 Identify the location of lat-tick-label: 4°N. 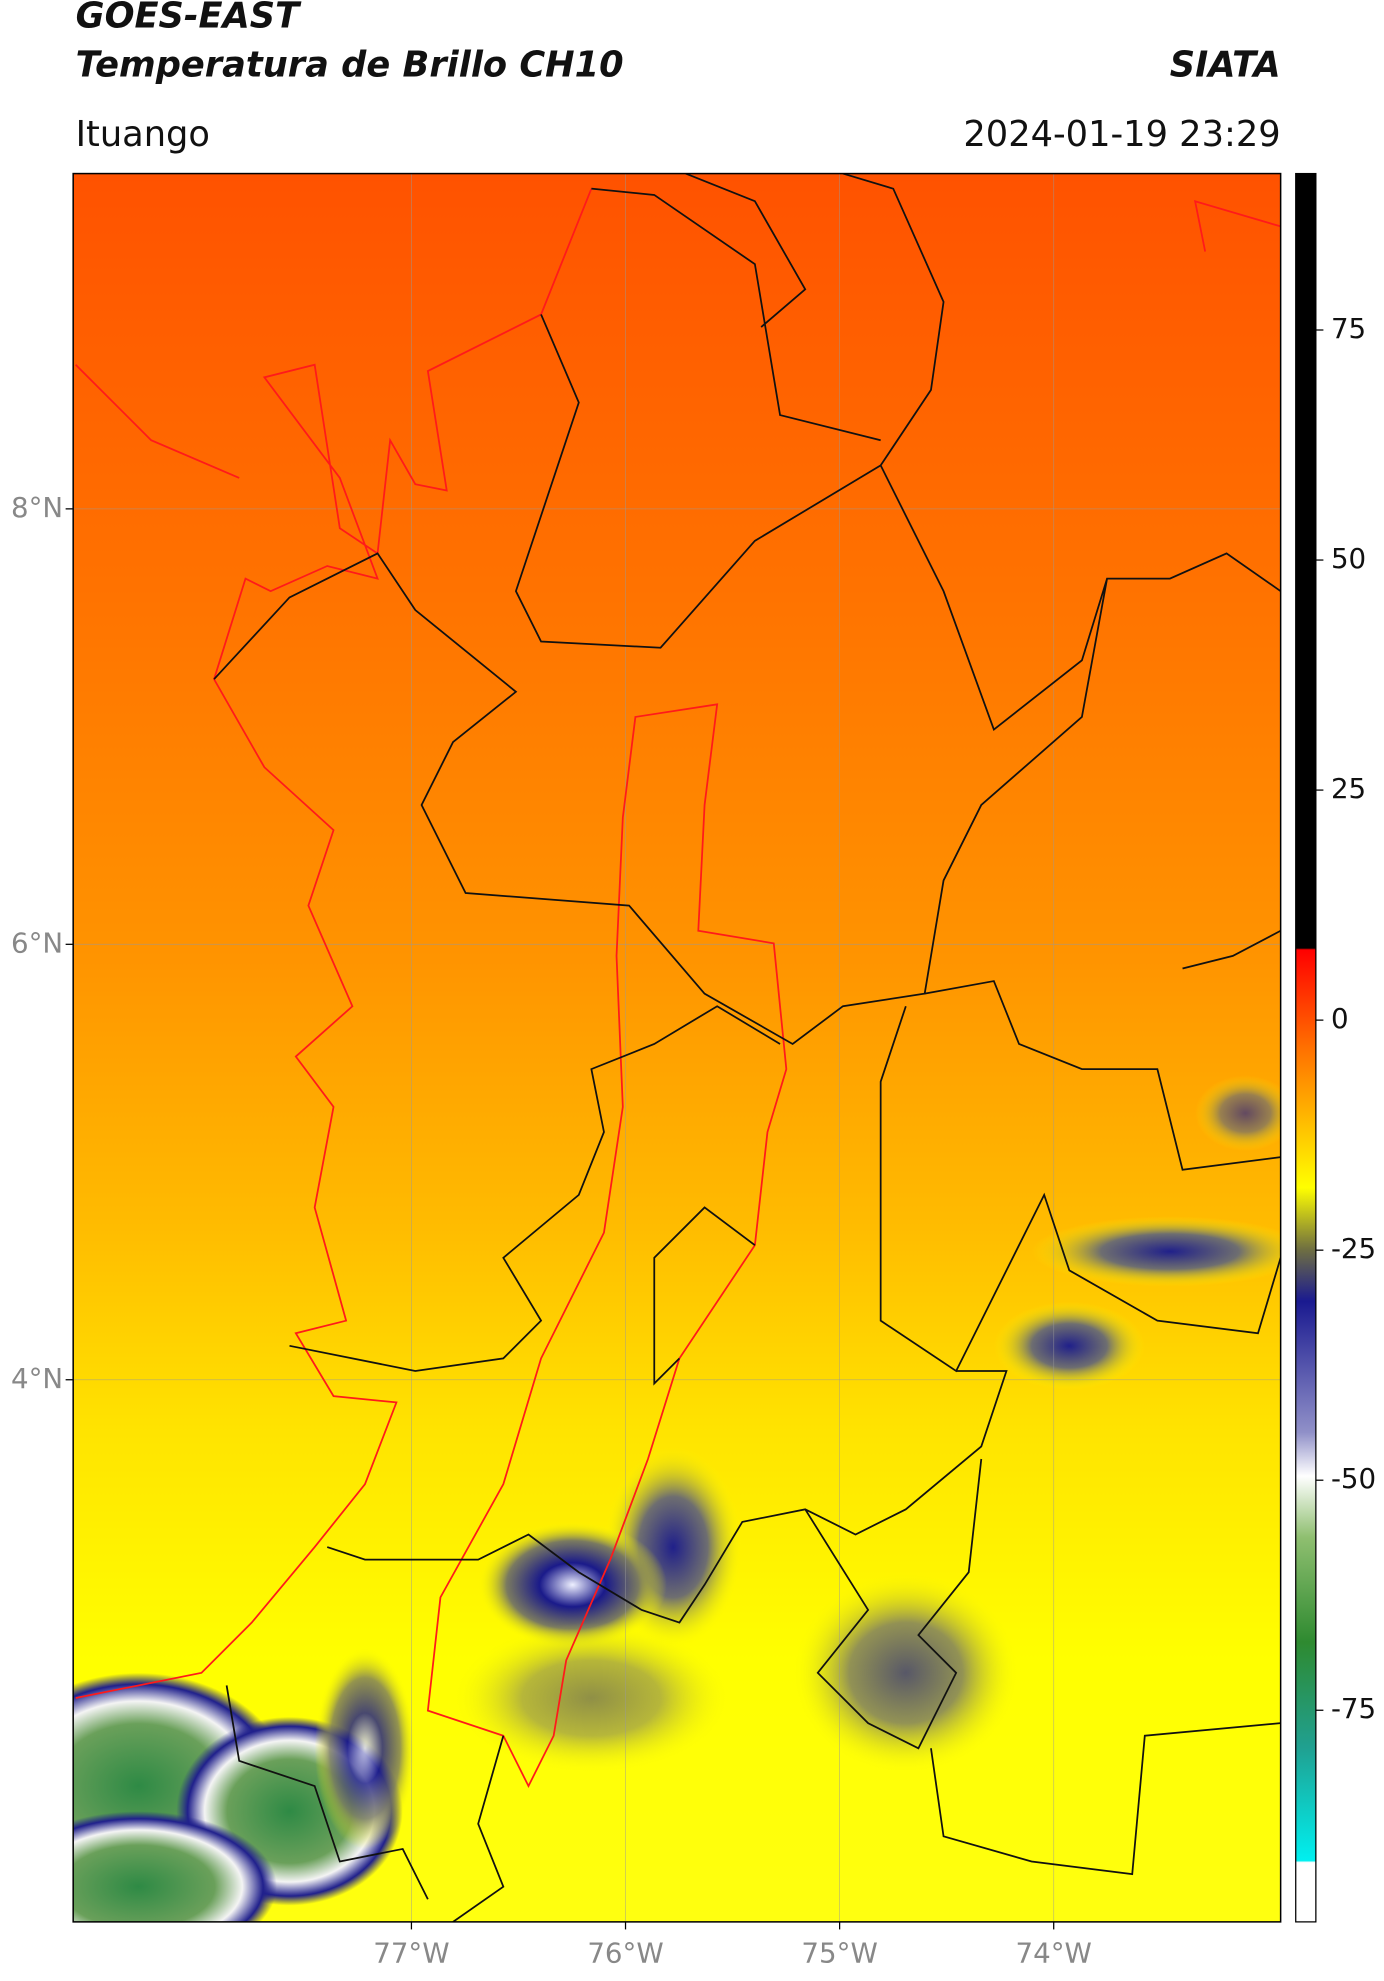
(37, 1378).